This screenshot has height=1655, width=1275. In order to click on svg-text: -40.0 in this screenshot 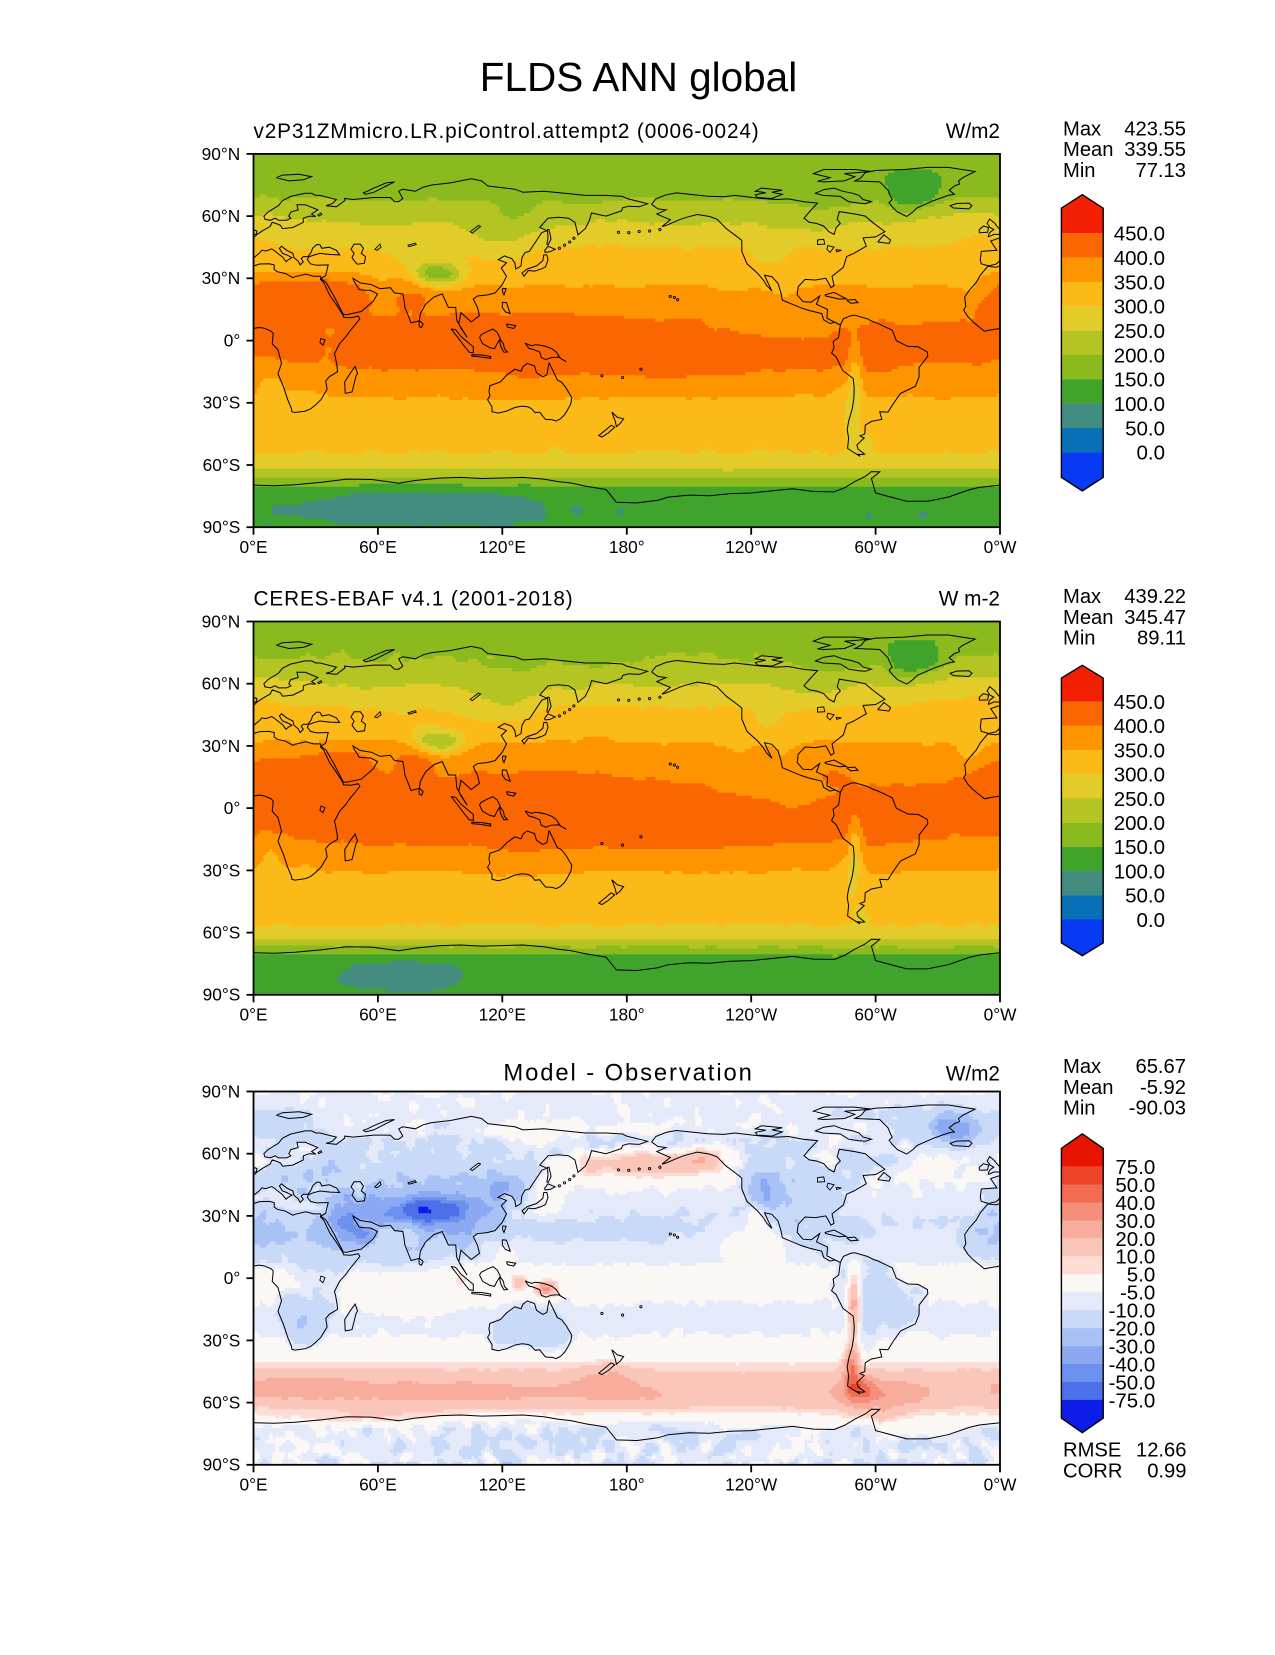, I will do `click(1132, 1364)`.